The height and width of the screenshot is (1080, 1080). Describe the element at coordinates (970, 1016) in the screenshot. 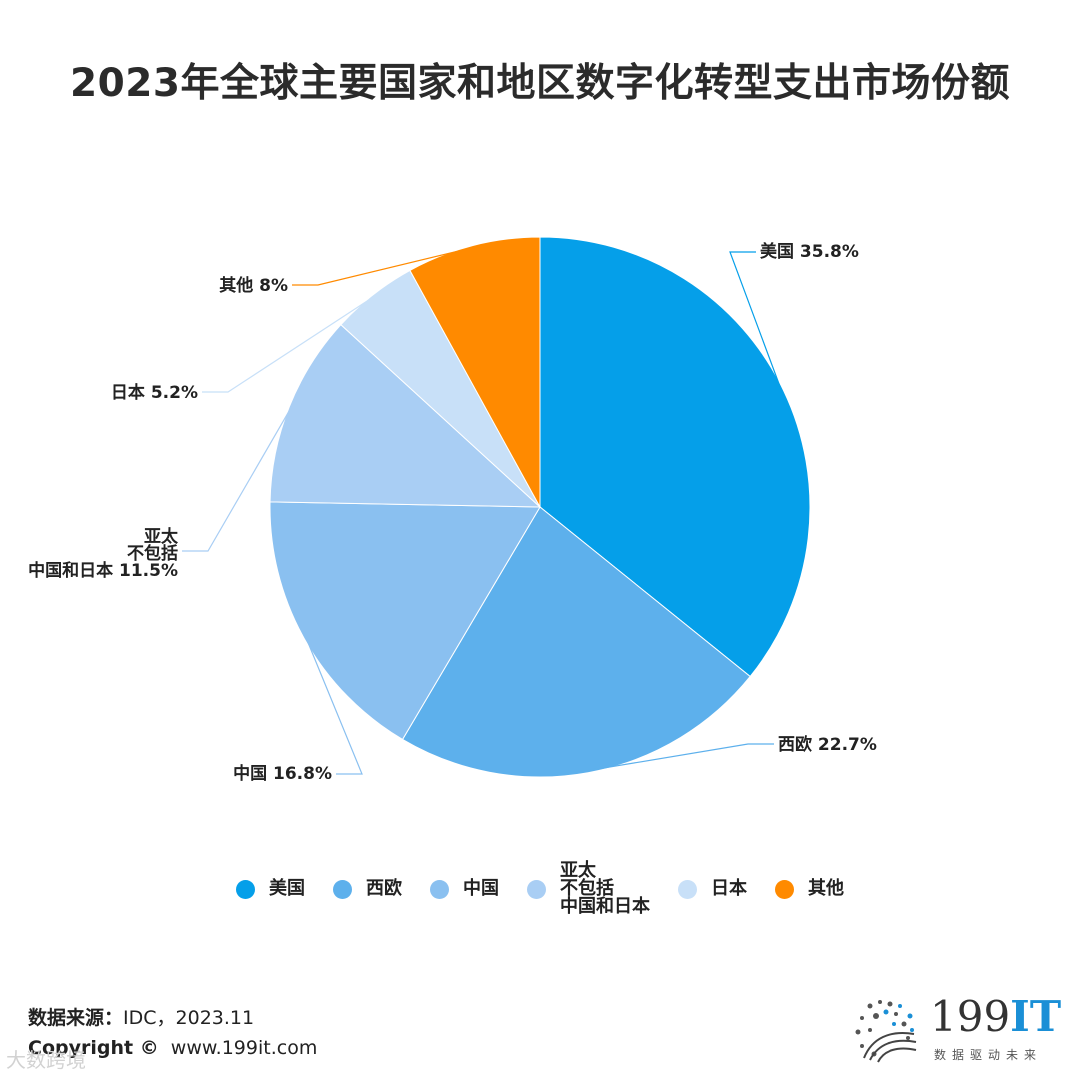

I see `logo-plain: 199` at that location.